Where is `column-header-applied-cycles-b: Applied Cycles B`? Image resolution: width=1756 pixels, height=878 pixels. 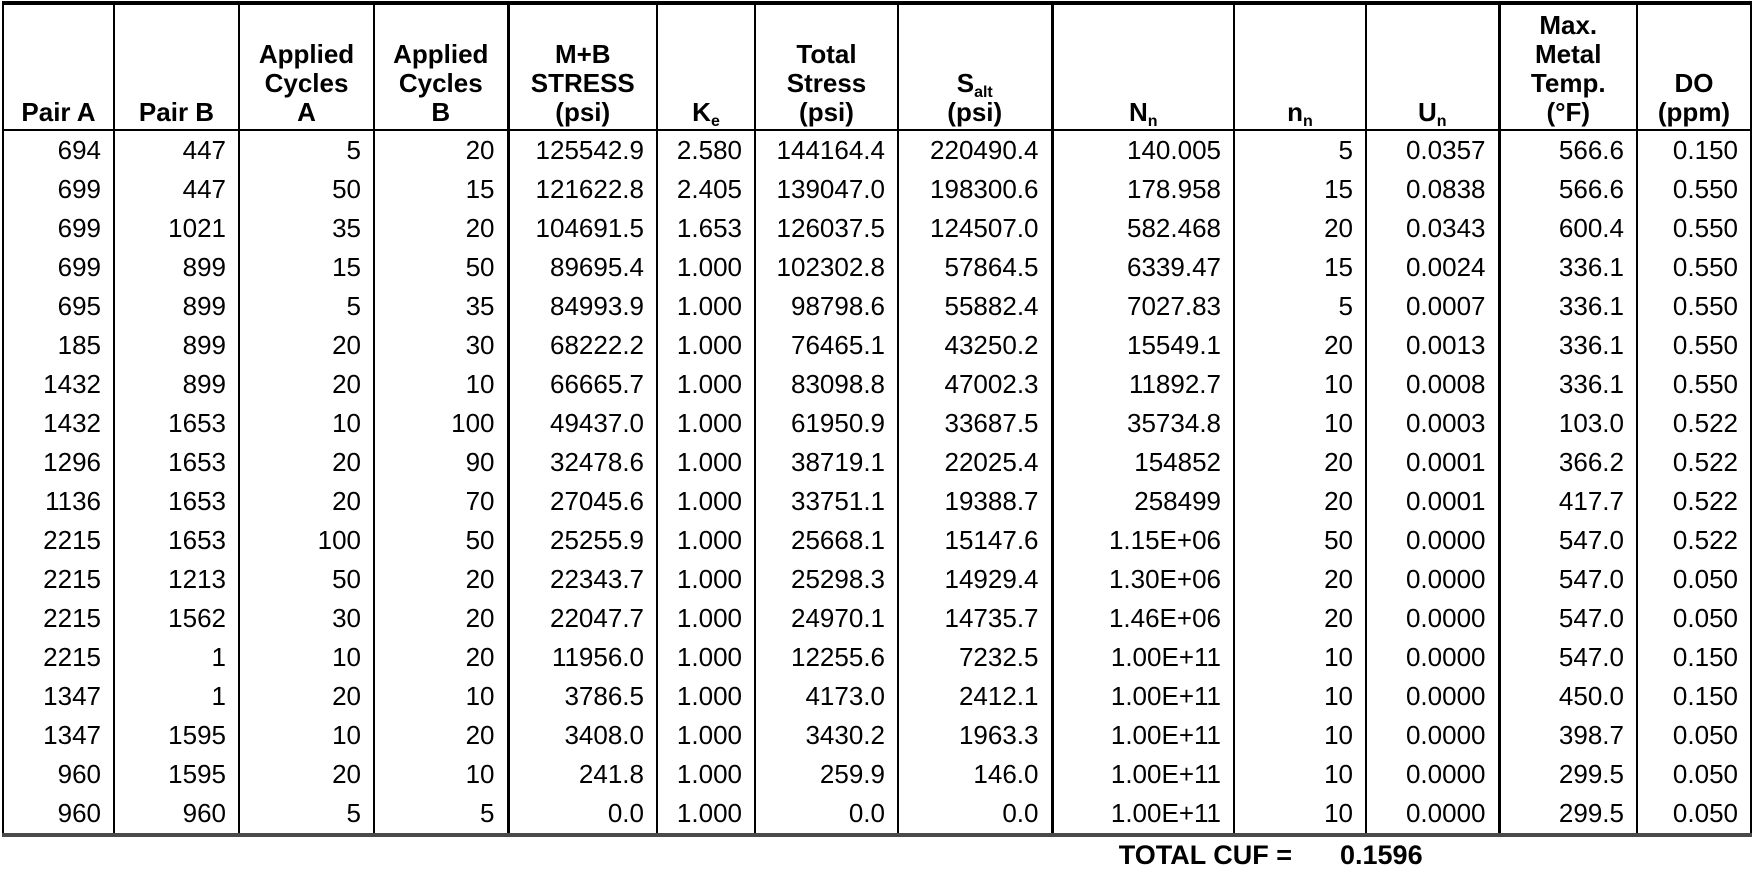
column-header-applied-cycles-b: Applied Cycles B is located at coordinates (440, 67).